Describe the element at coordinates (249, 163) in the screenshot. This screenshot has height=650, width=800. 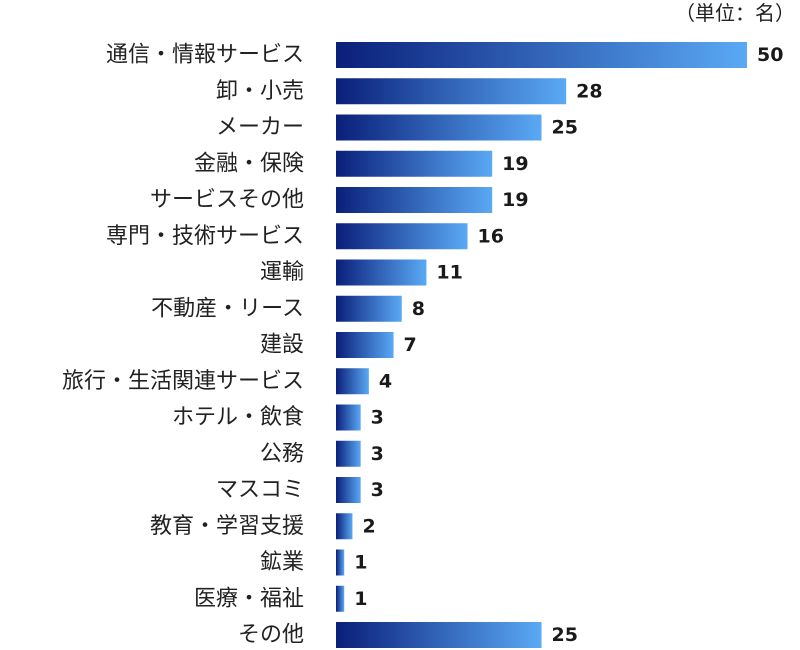
I see `category-label: 金融・保険` at that location.